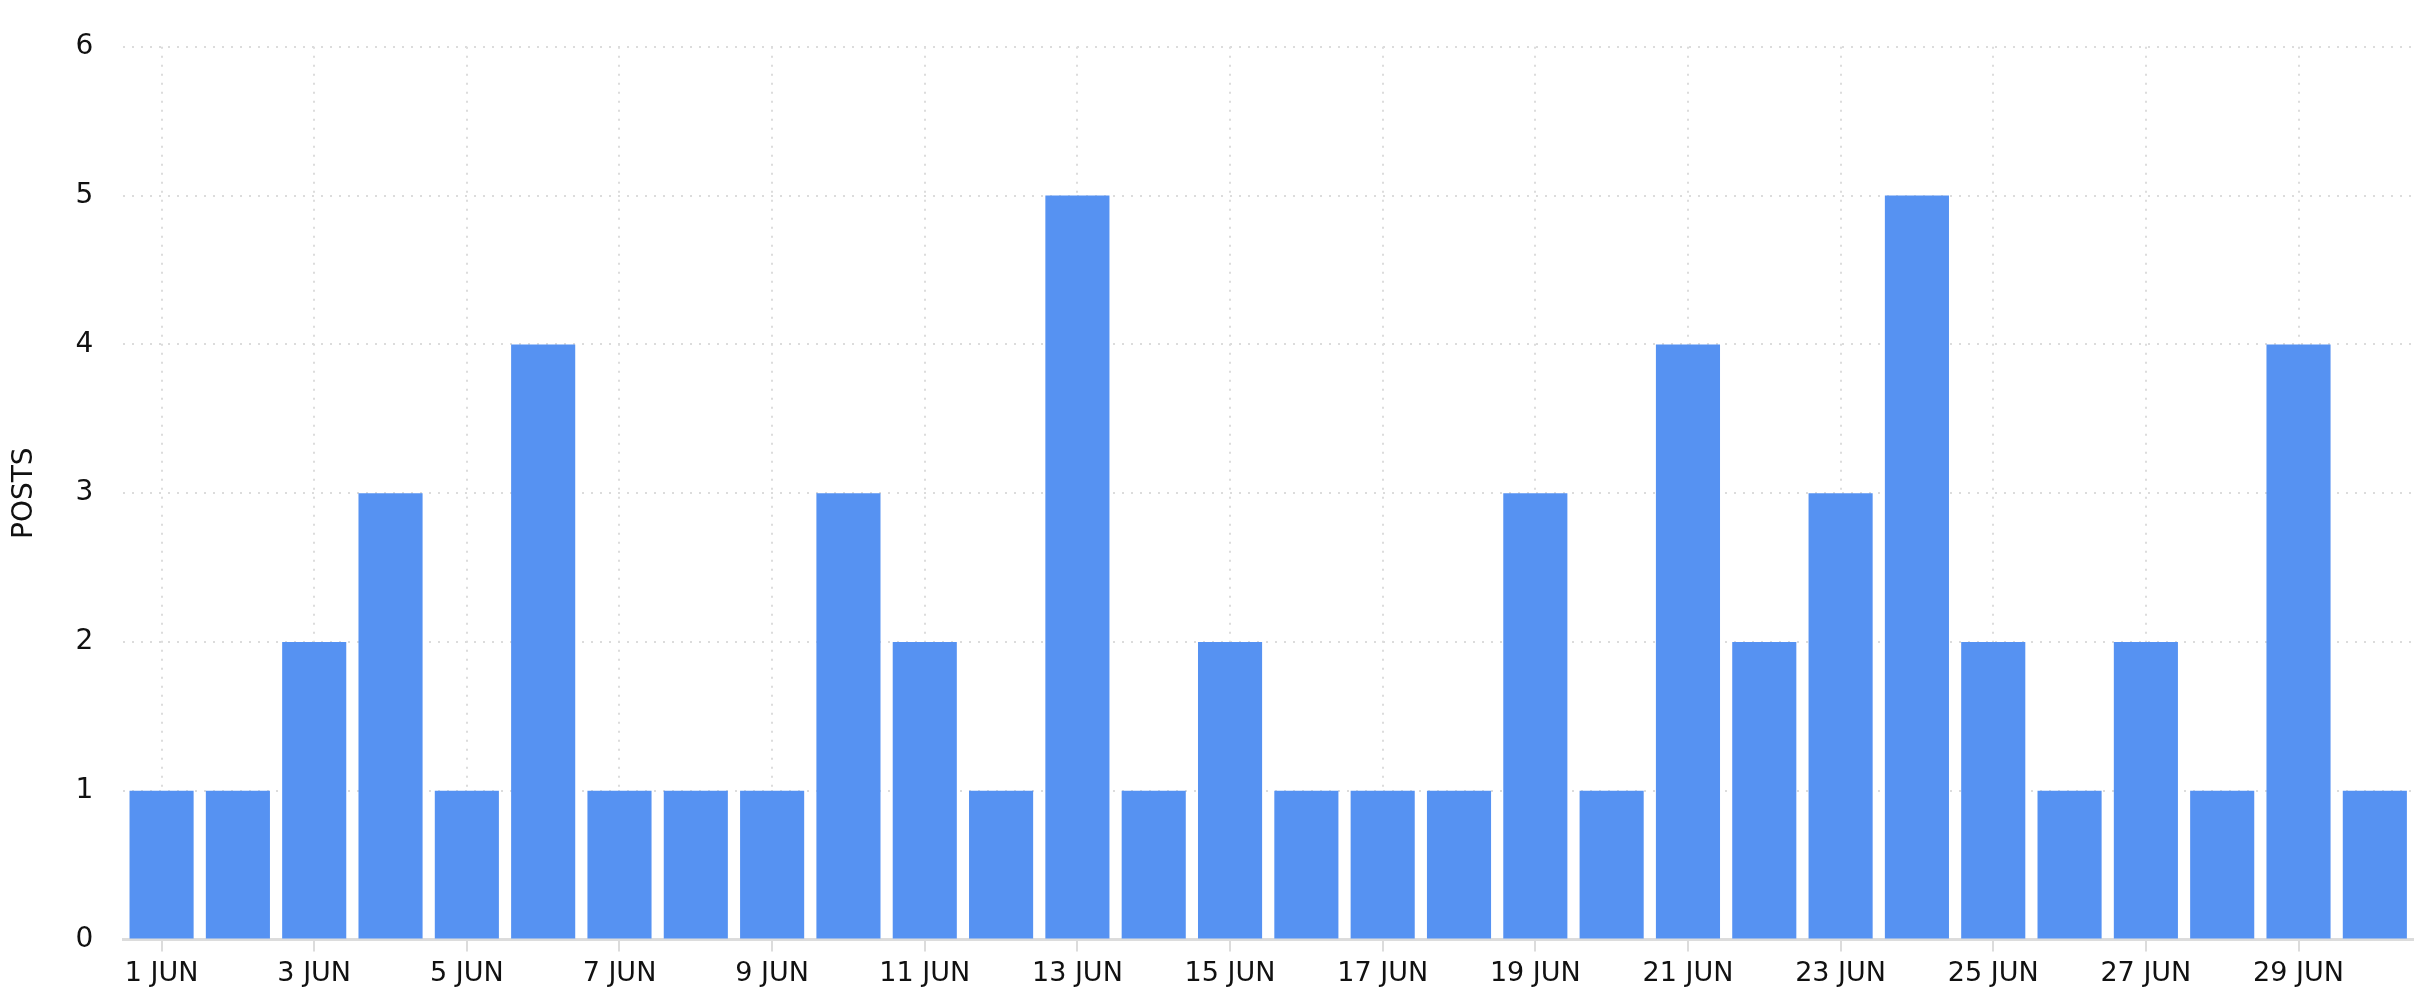 This screenshot has width=2425, height=1000. I want to click on x-tick-label: 7 JUN, so click(619, 971).